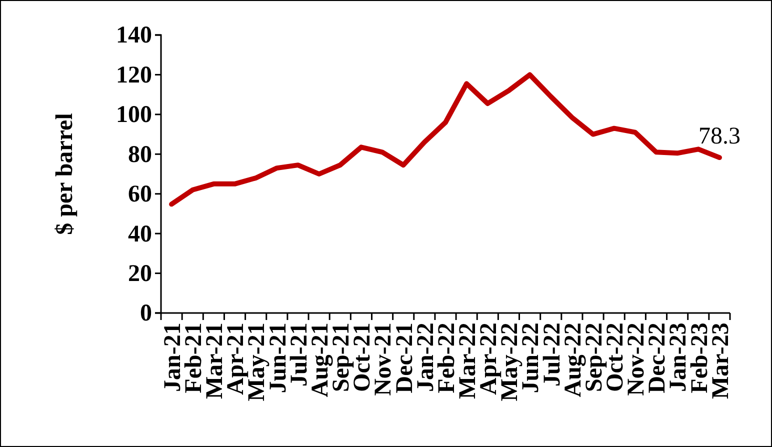  Describe the element at coordinates (140, 155) in the screenshot. I see `y-tick-label: 80` at that location.